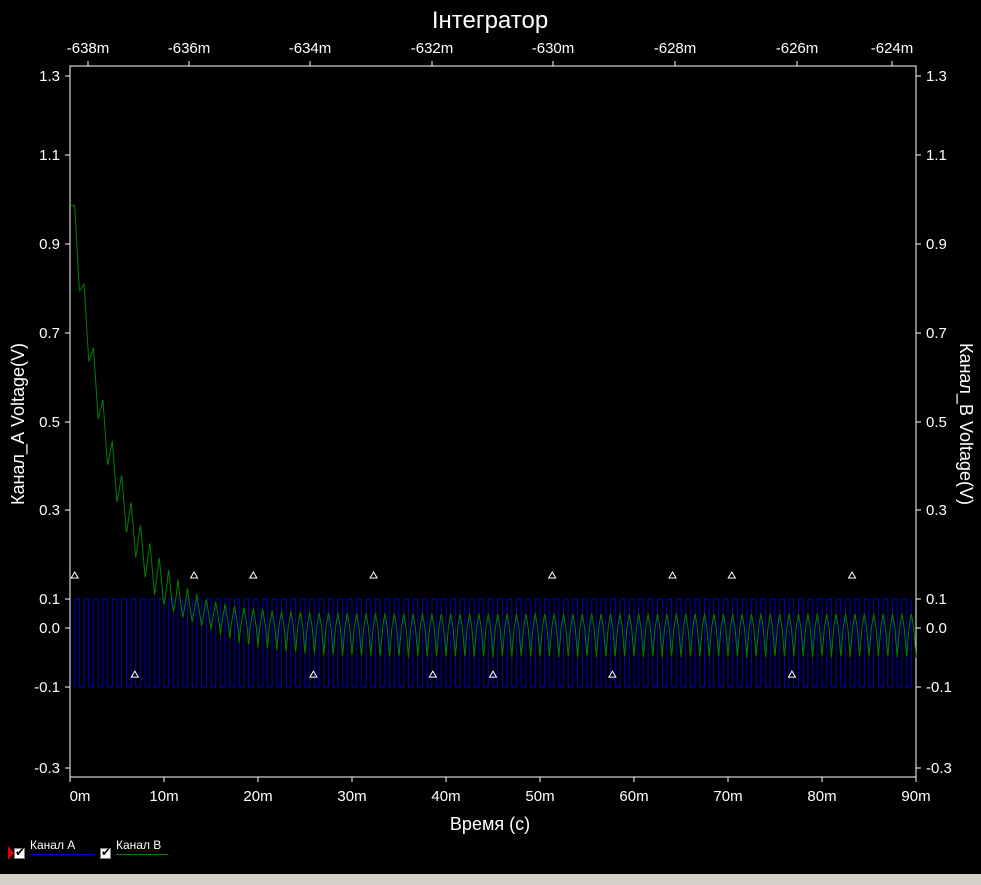  What do you see at coordinates (49, 76) in the screenshot?
I see `y-left-tick-label: 1.3` at bounding box center [49, 76].